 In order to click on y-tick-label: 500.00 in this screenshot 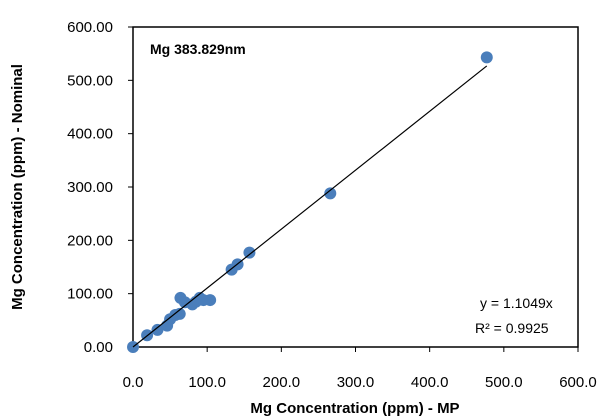, I will do `click(90, 80)`.